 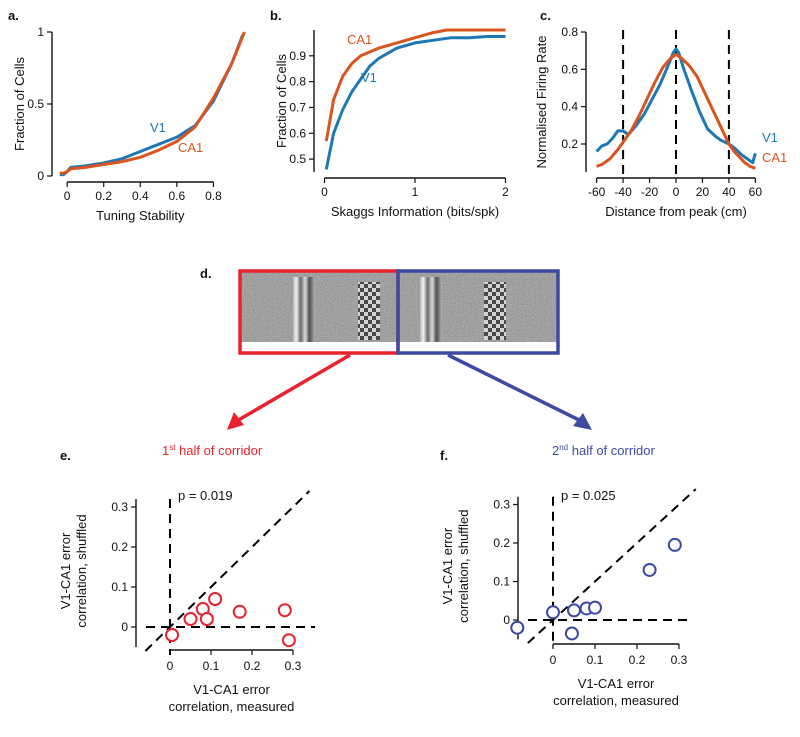 What do you see at coordinates (597, 192) in the screenshot?
I see `x-tick-label: -60` at bounding box center [597, 192].